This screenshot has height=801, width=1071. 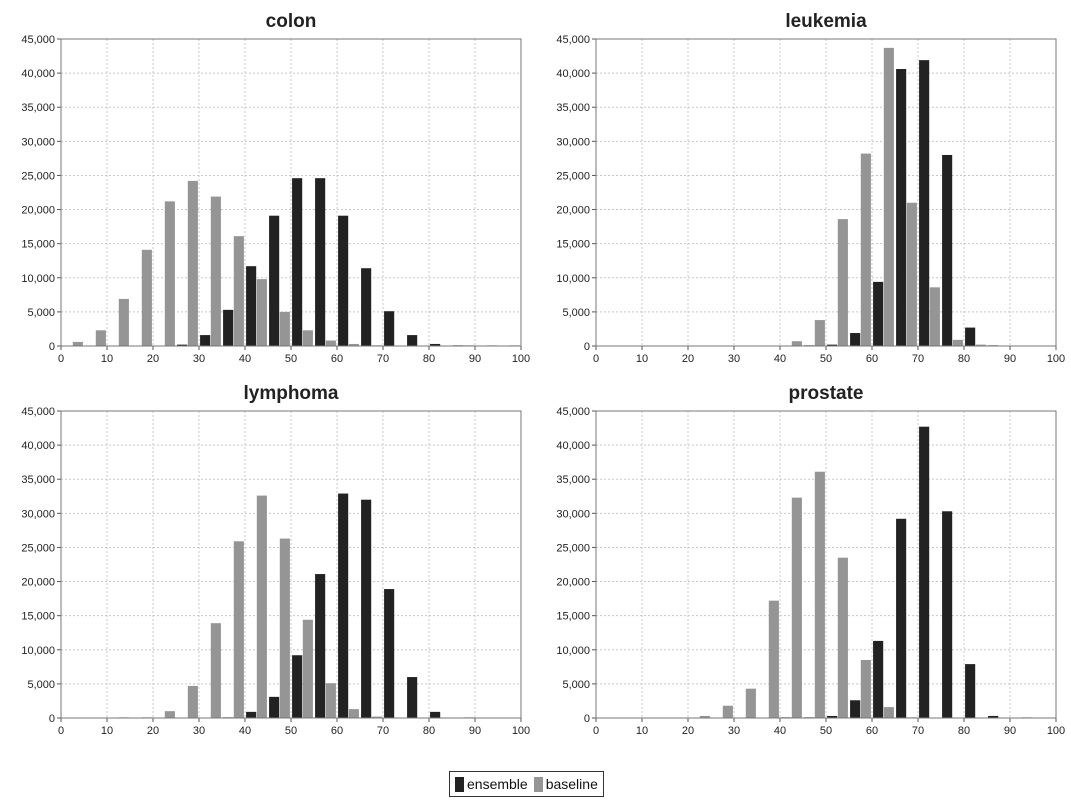 I want to click on legend-label-baseline: baseline, so click(x=571, y=784).